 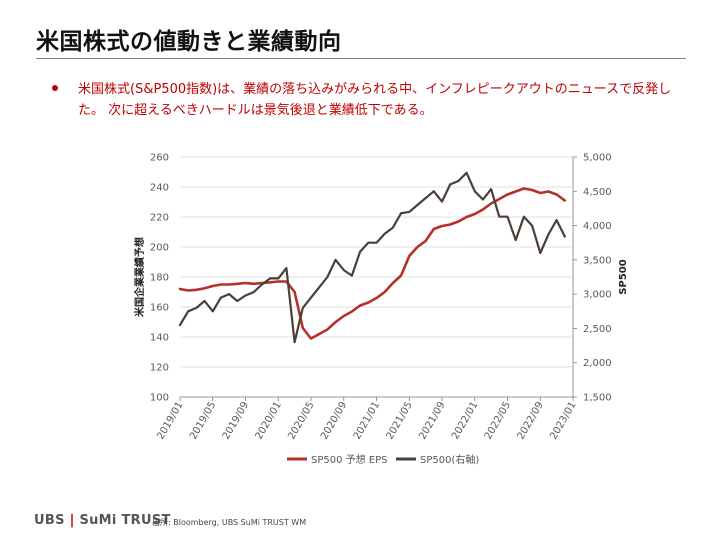 I want to click on logo-text-left: UBS, so click(x=49, y=520).